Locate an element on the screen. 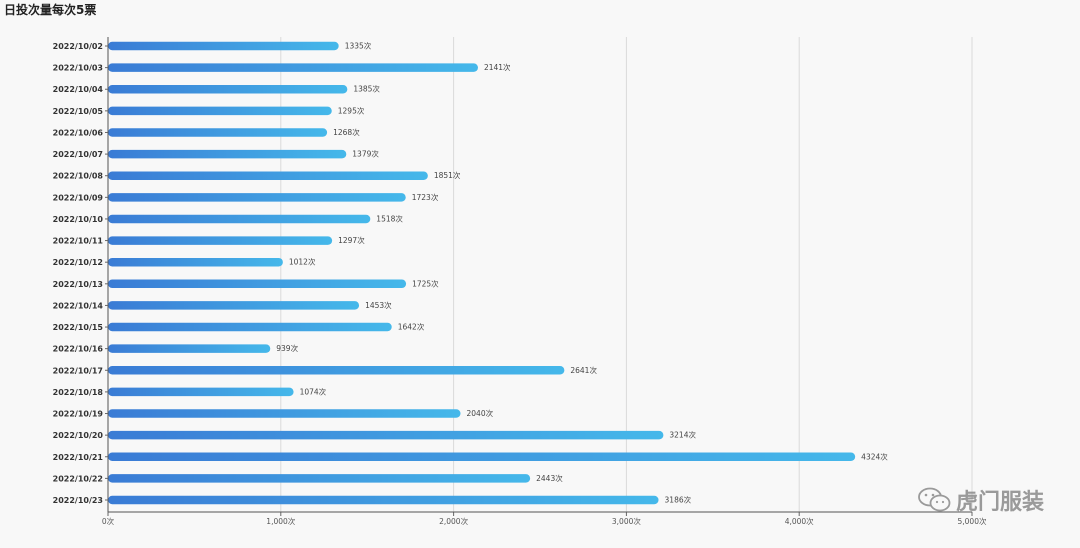 The height and width of the screenshot is (548, 1080). category-label: 2022/10/07 is located at coordinates (78, 154).